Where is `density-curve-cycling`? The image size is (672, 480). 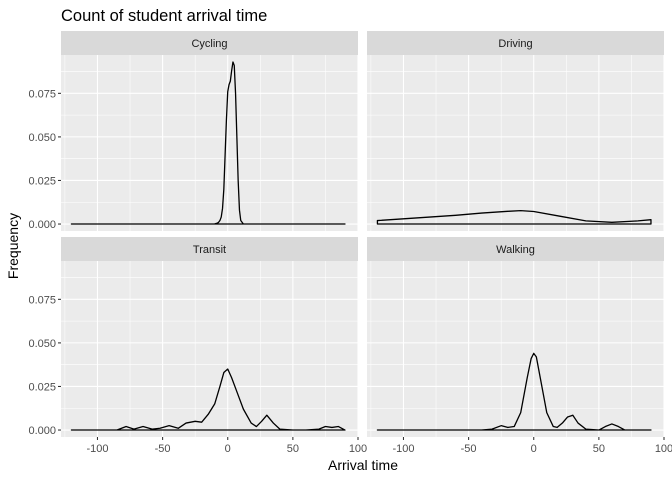
density-curve-cycling is located at coordinates (208, 143).